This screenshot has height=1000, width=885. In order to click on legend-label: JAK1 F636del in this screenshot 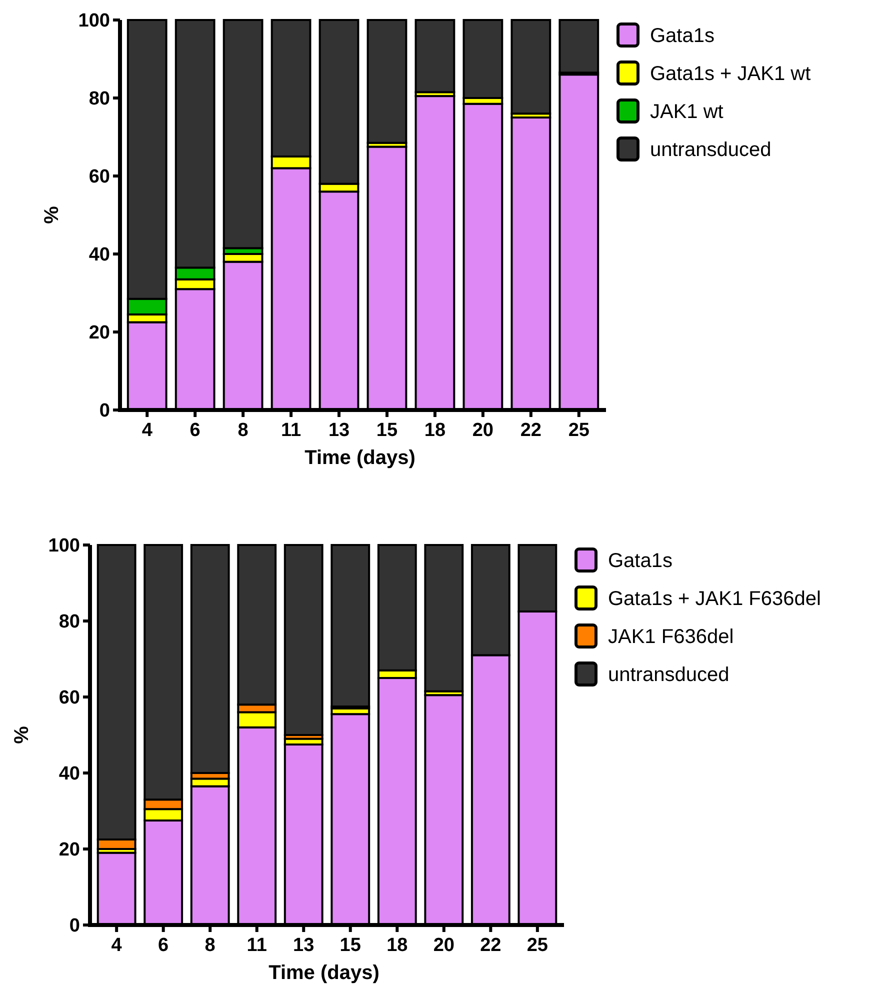, I will do `click(671, 637)`.